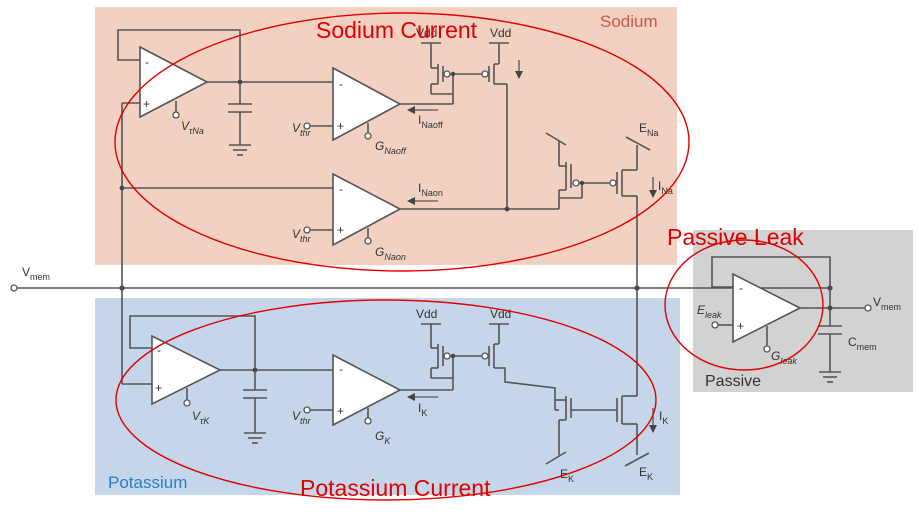 Image resolution: width=918 pixels, height=513 pixels. I want to click on na-tau-plus: +, so click(146, 104).